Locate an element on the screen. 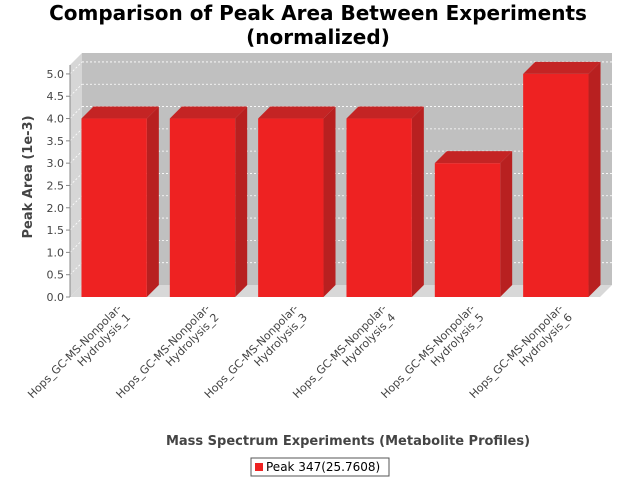 Image resolution: width=640 pixels, height=480 pixels. y-tick-label: 0.5 is located at coordinates (56, 275).